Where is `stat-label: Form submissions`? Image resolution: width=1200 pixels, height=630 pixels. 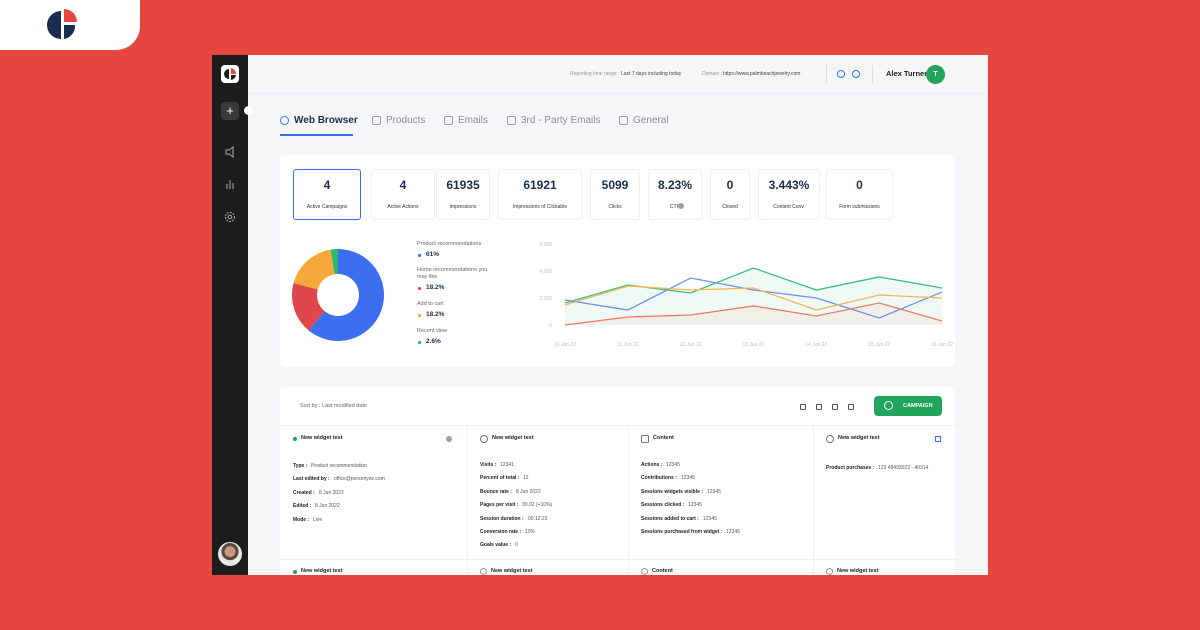 stat-label: Form submissions is located at coordinates (859, 207).